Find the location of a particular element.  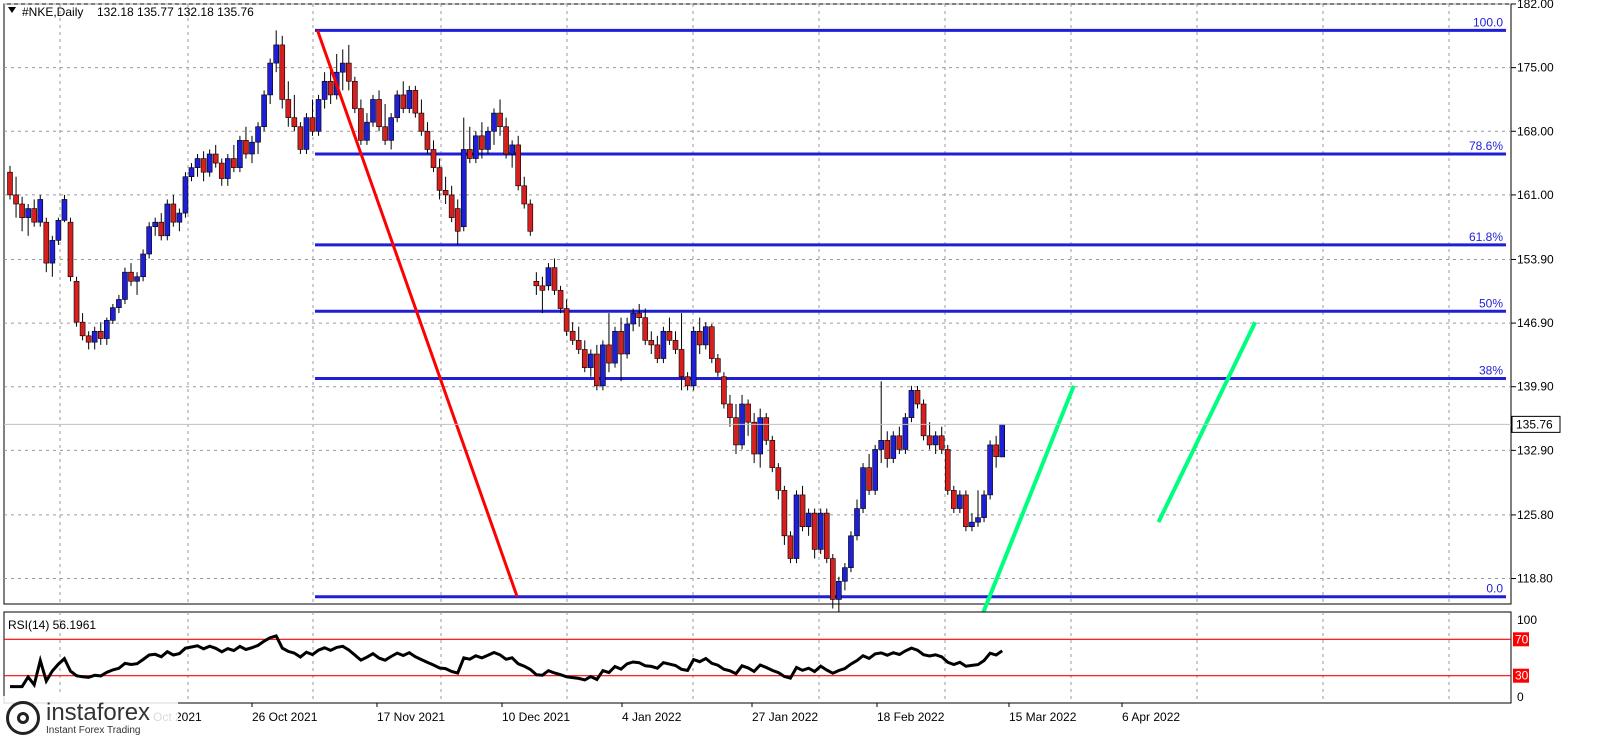

time-tick-label: 10 Dec 2021 is located at coordinates (536, 717).